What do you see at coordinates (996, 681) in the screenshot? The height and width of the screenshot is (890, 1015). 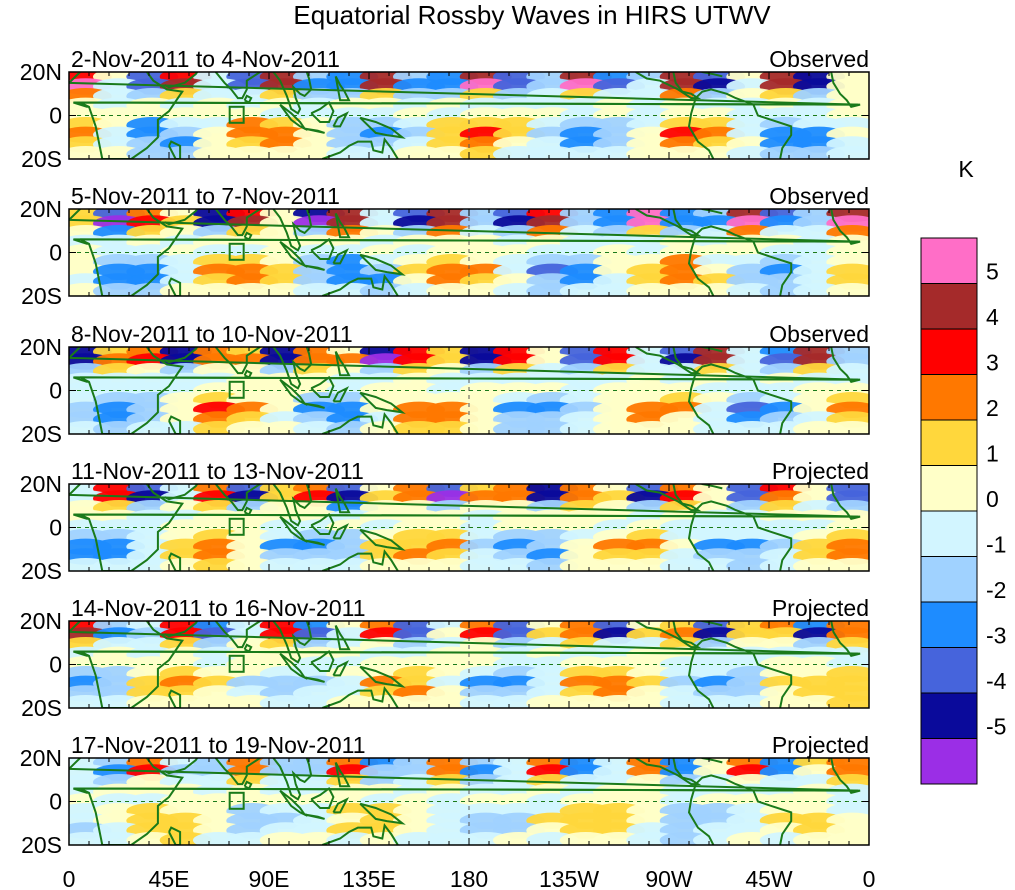 I see `colorbar-label: -4` at bounding box center [996, 681].